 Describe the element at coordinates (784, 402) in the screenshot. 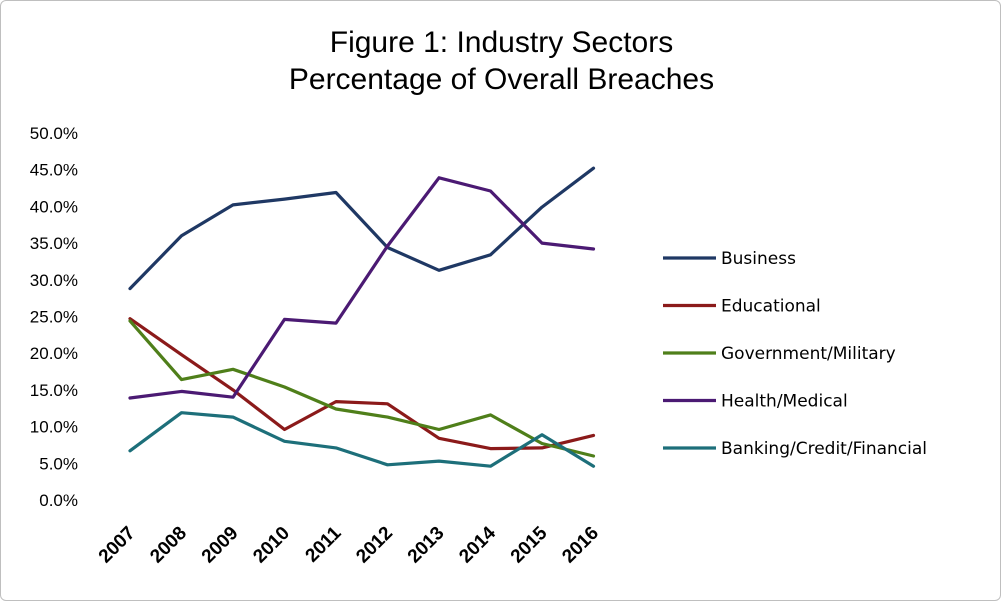

I see `legend-label: Health/Medical` at that location.